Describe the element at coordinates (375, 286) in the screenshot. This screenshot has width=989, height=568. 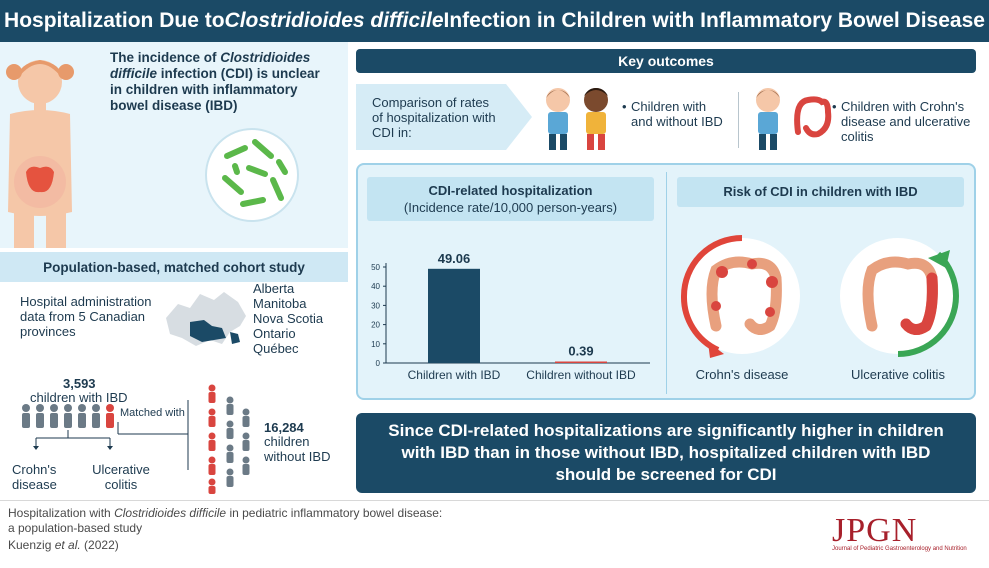
I see `y-tick-label: 40` at that location.